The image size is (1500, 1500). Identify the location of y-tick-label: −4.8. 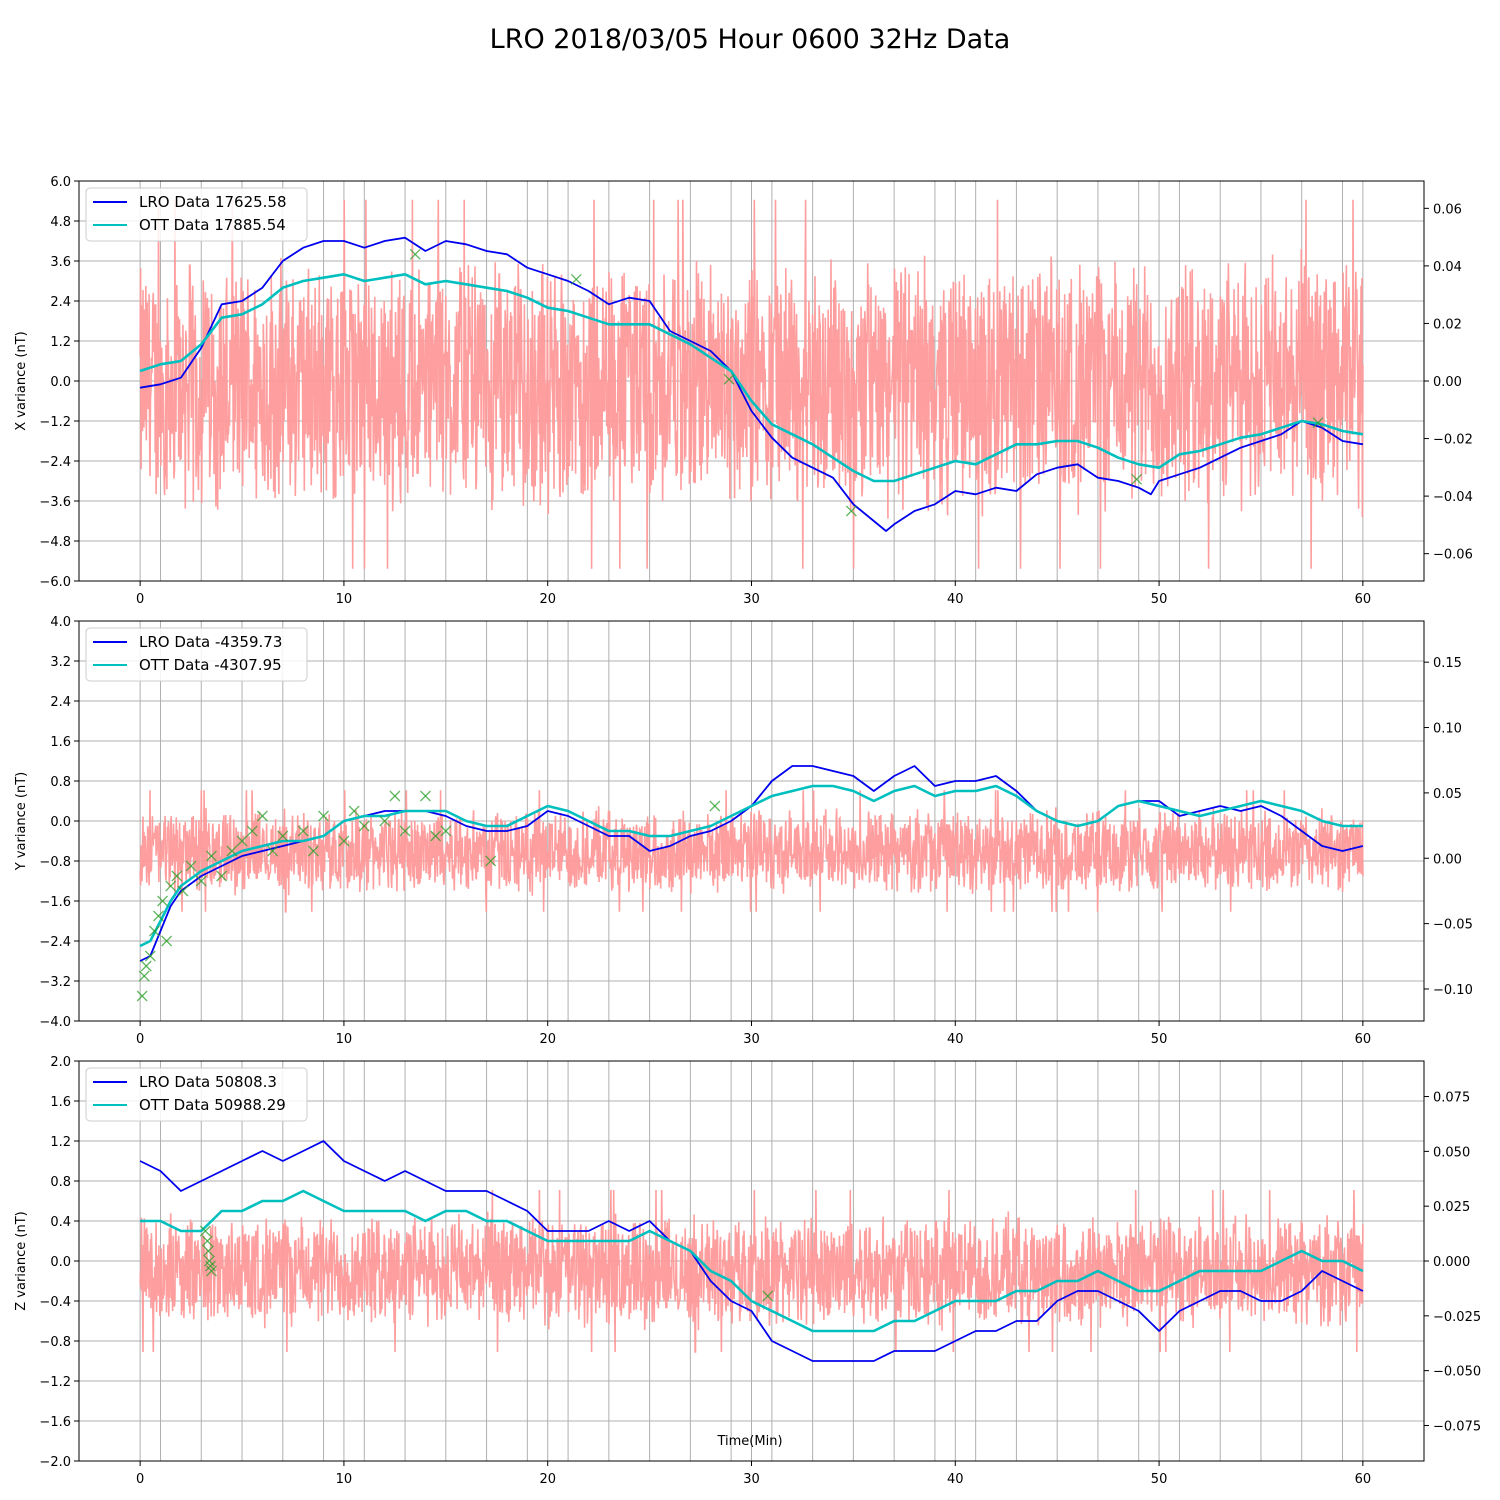
(55, 542).